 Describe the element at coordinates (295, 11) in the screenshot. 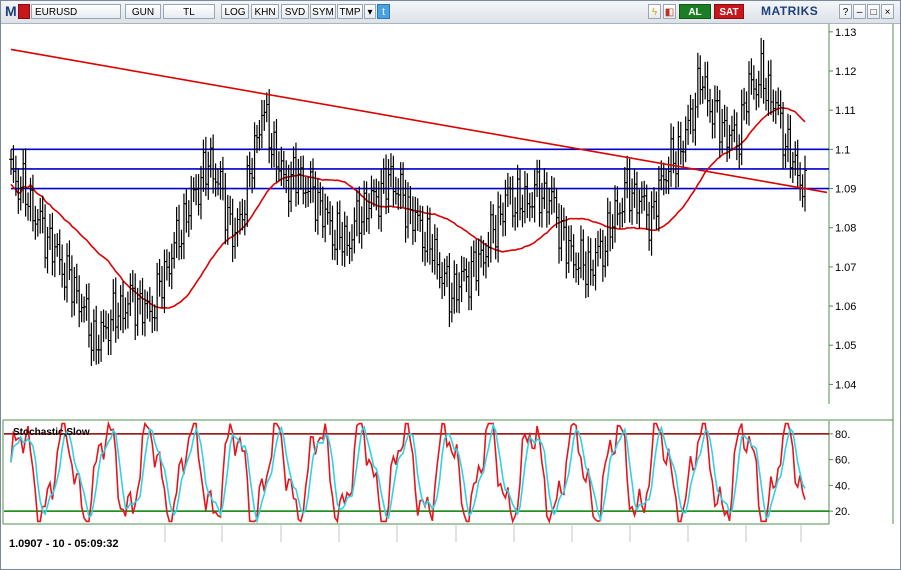

I see `svd-button: SVD` at that location.